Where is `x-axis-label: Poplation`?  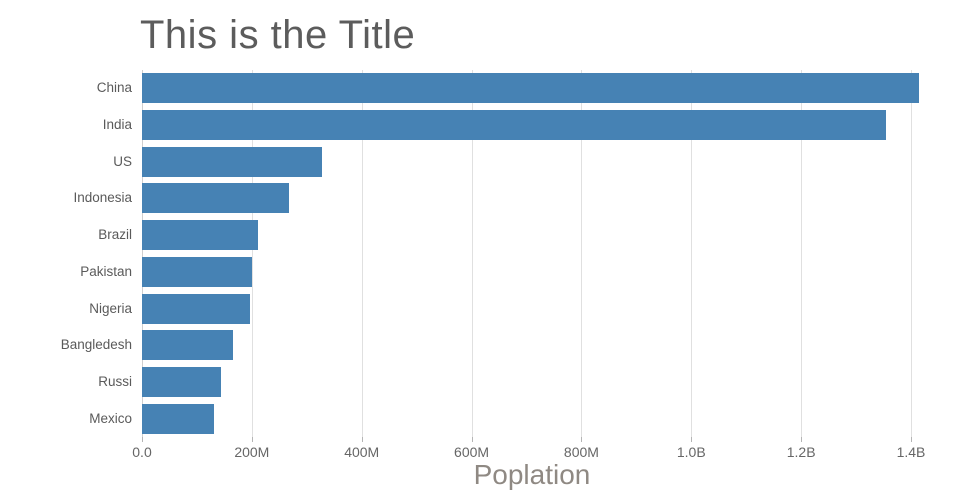
x-axis-label: Poplation is located at coordinates (532, 474).